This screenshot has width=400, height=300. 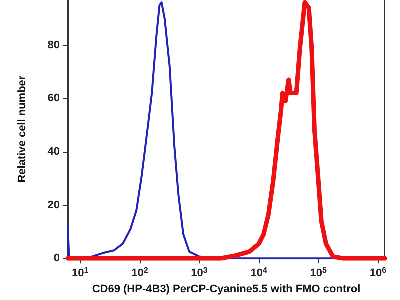 What do you see at coordinates (226, 290) in the screenshot?
I see `x-axis-title: CD69 (HP-4B3) PerCP-Cyanine5.5 with FMO control` at bounding box center [226, 290].